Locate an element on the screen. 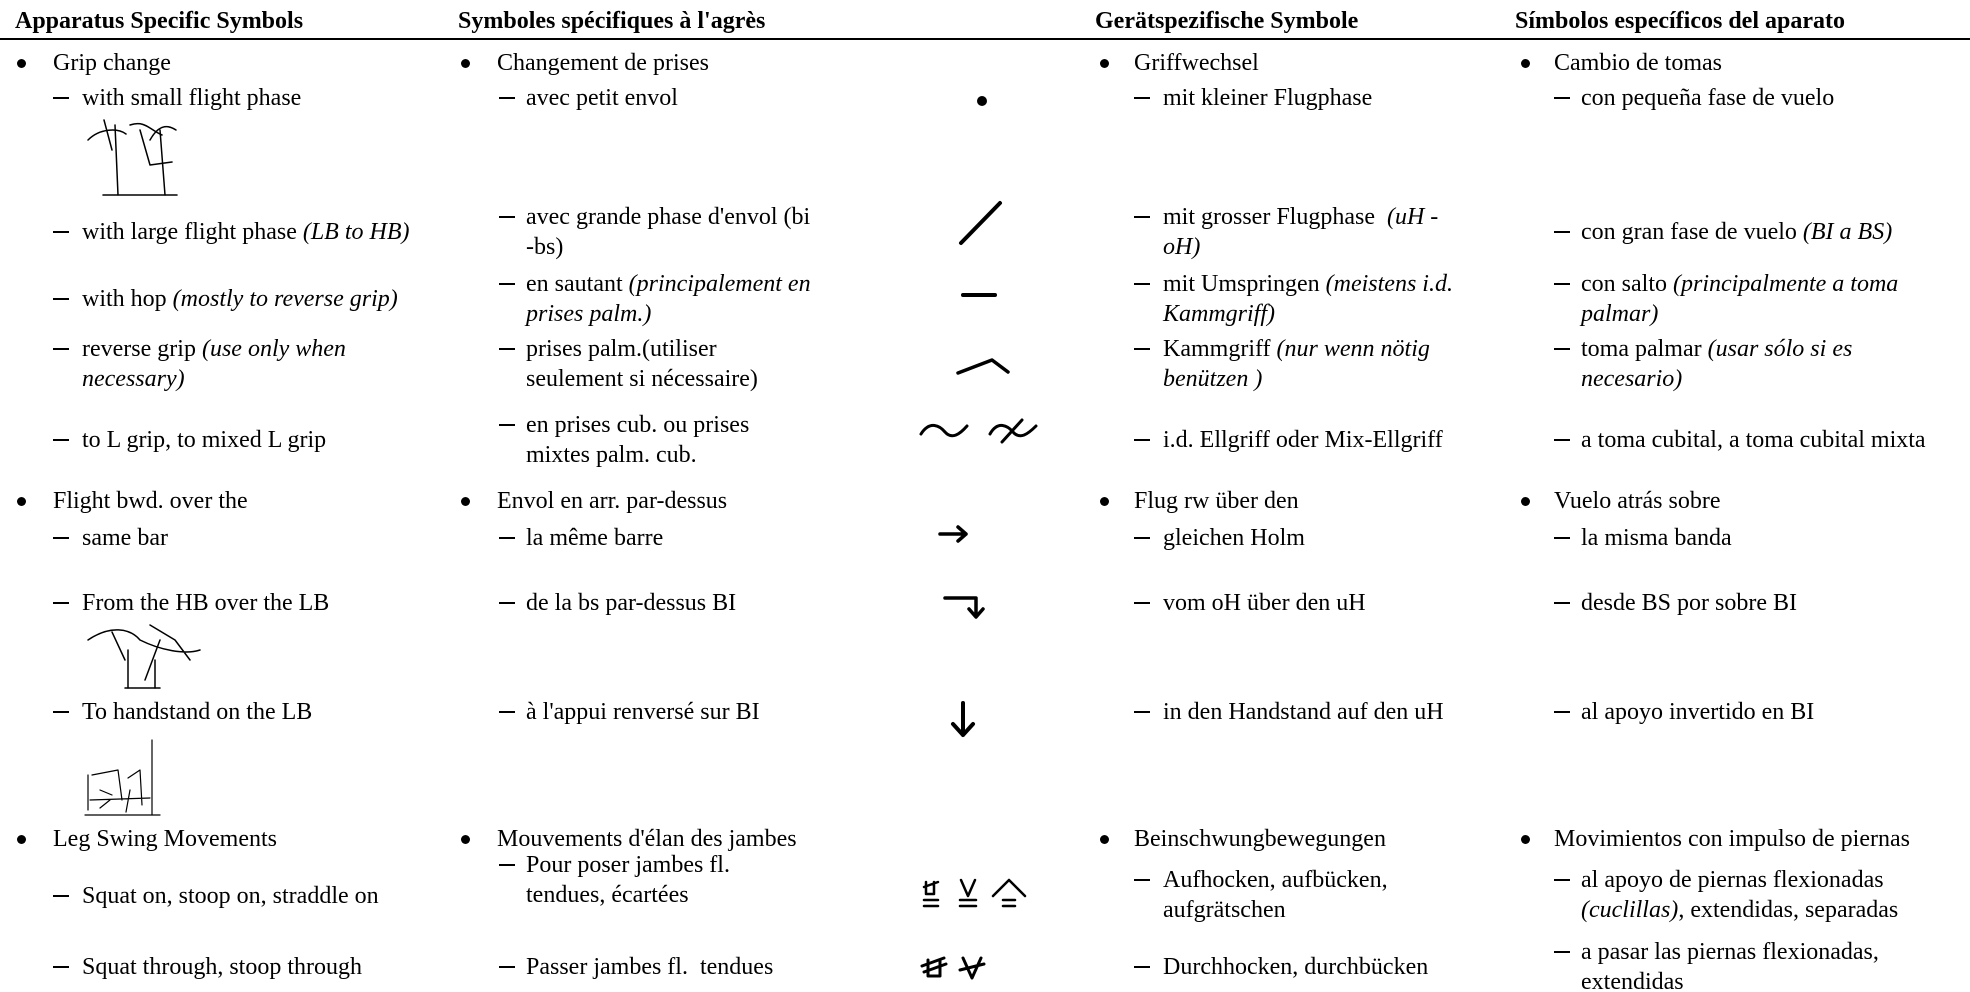  text-run: to L grip, to mixed L grip is located at coordinates (204, 439).